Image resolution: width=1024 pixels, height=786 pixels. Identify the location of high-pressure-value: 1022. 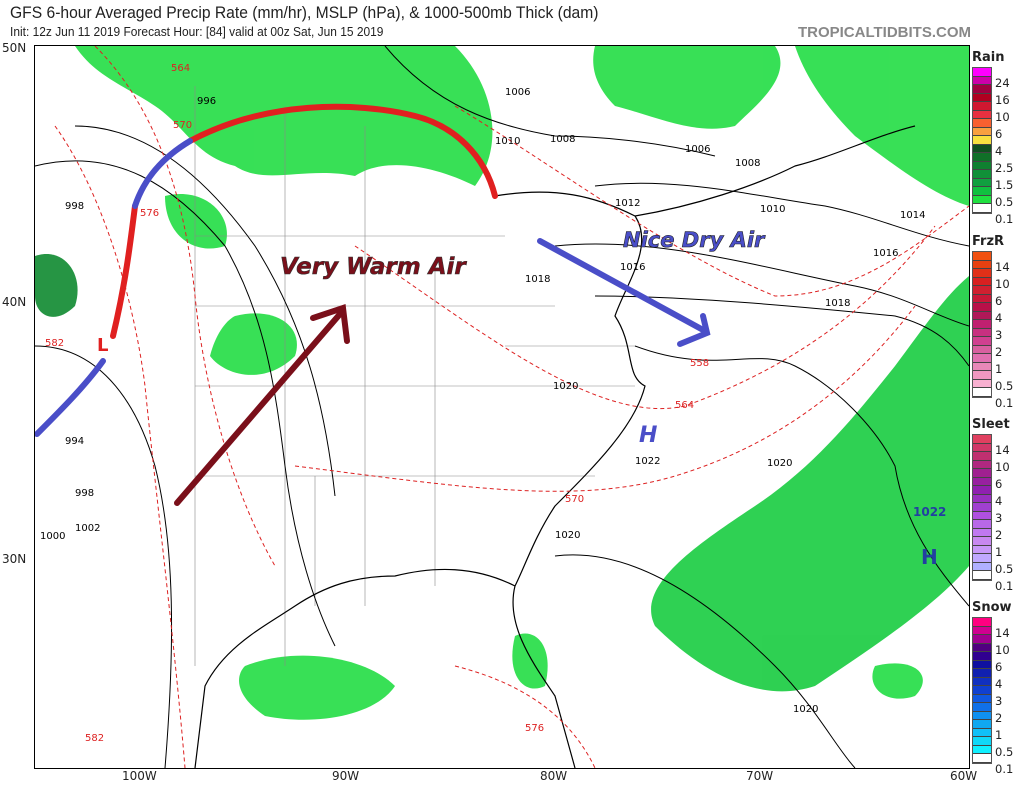
(929, 512).